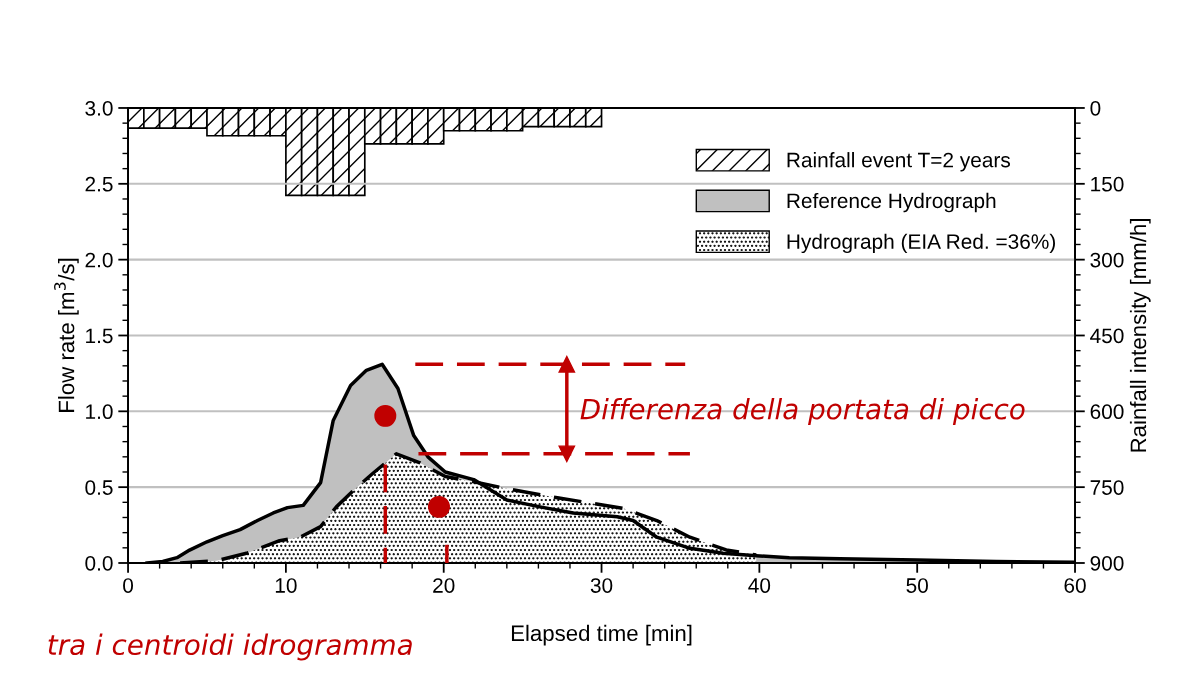 The height and width of the screenshot is (674, 1199). What do you see at coordinates (99, 487) in the screenshot?
I see `y-tick-label: 0.5` at bounding box center [99, 487].